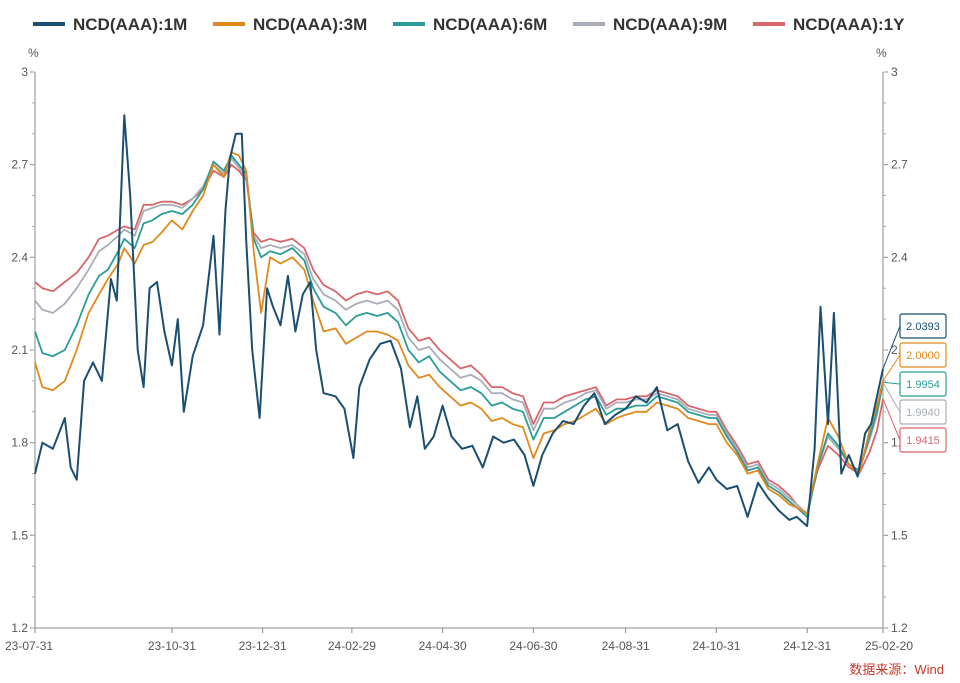  What do you see at coordinates (807, 646) in the screenshot?
I see `x-tick-label: 24-12-31` at bounding box center [807, 646].